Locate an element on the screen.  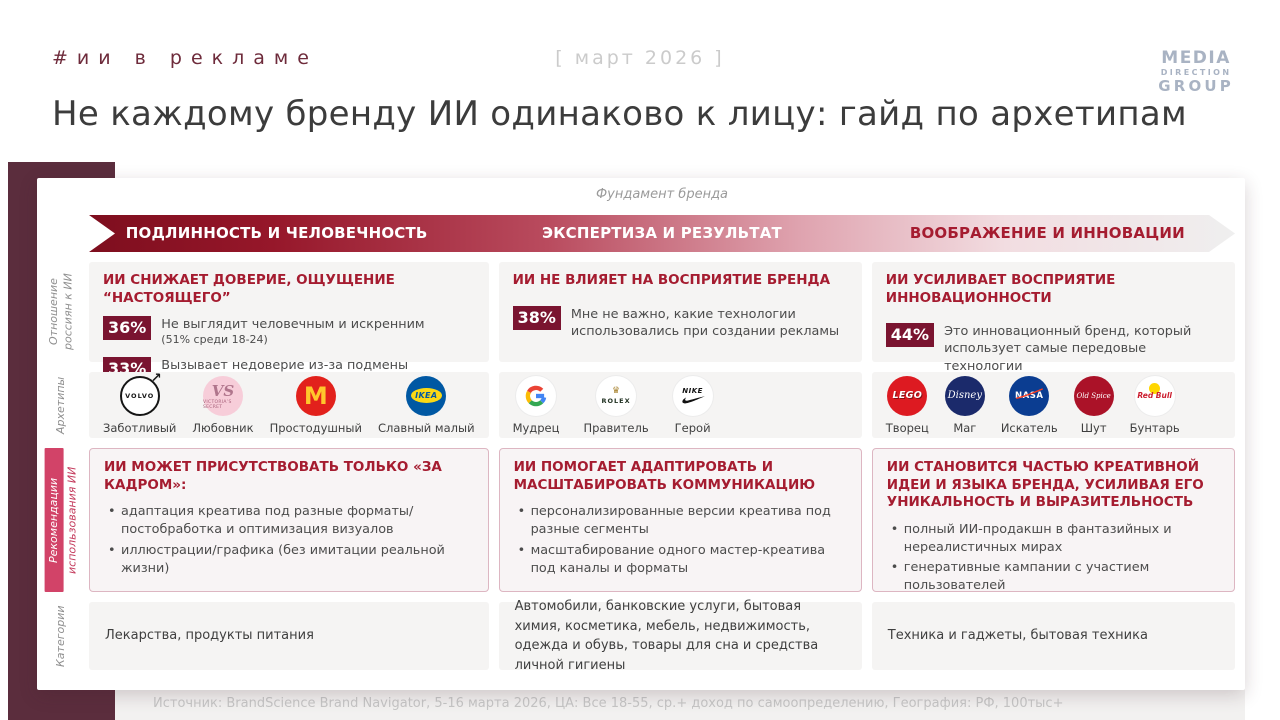
archetype-item: Disney Маг is located at coordinates (964, 405).